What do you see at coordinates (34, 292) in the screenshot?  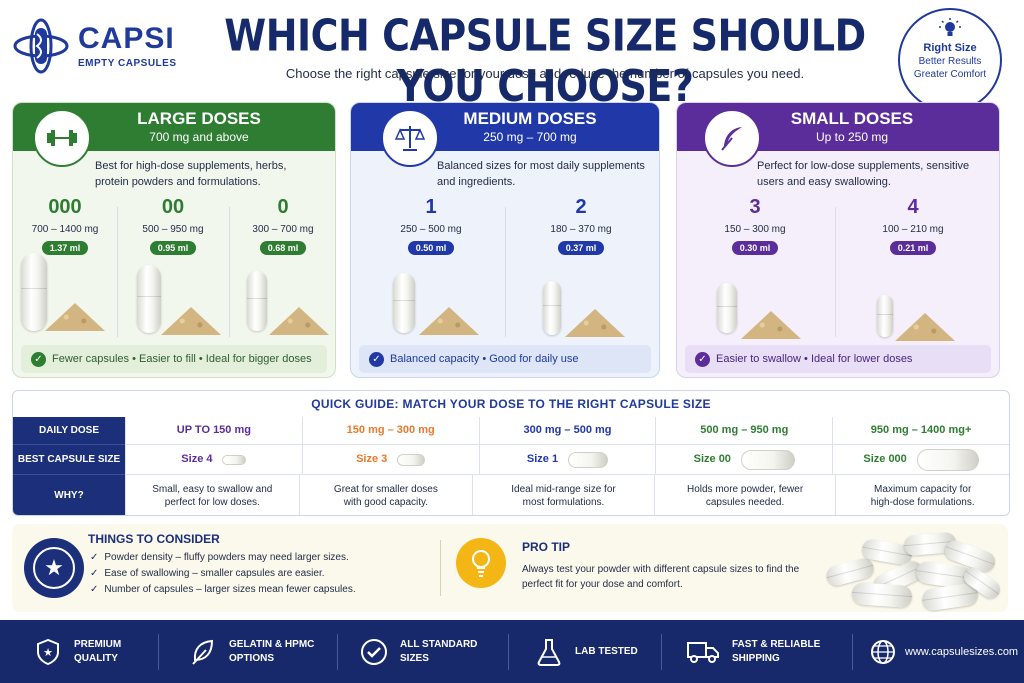 I see `capsule-000-image` at bounding box center [34, 292].